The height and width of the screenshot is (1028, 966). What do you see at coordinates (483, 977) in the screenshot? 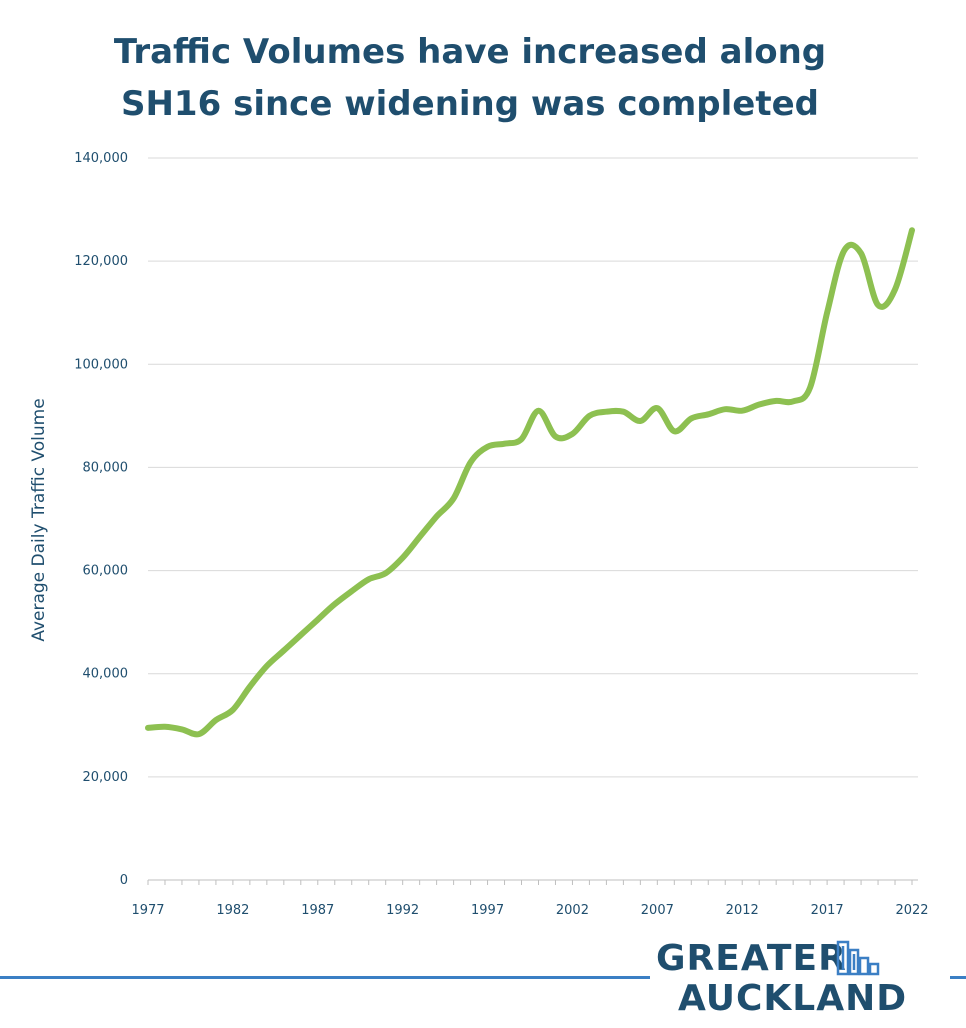
I see `footer-rule` at bounding box center [483, 977].